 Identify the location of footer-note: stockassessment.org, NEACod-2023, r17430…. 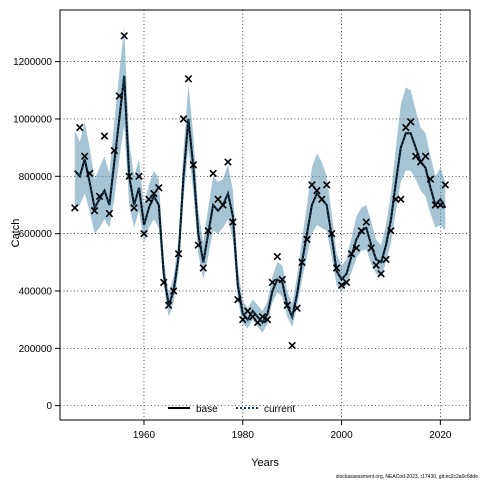
(407, 477).